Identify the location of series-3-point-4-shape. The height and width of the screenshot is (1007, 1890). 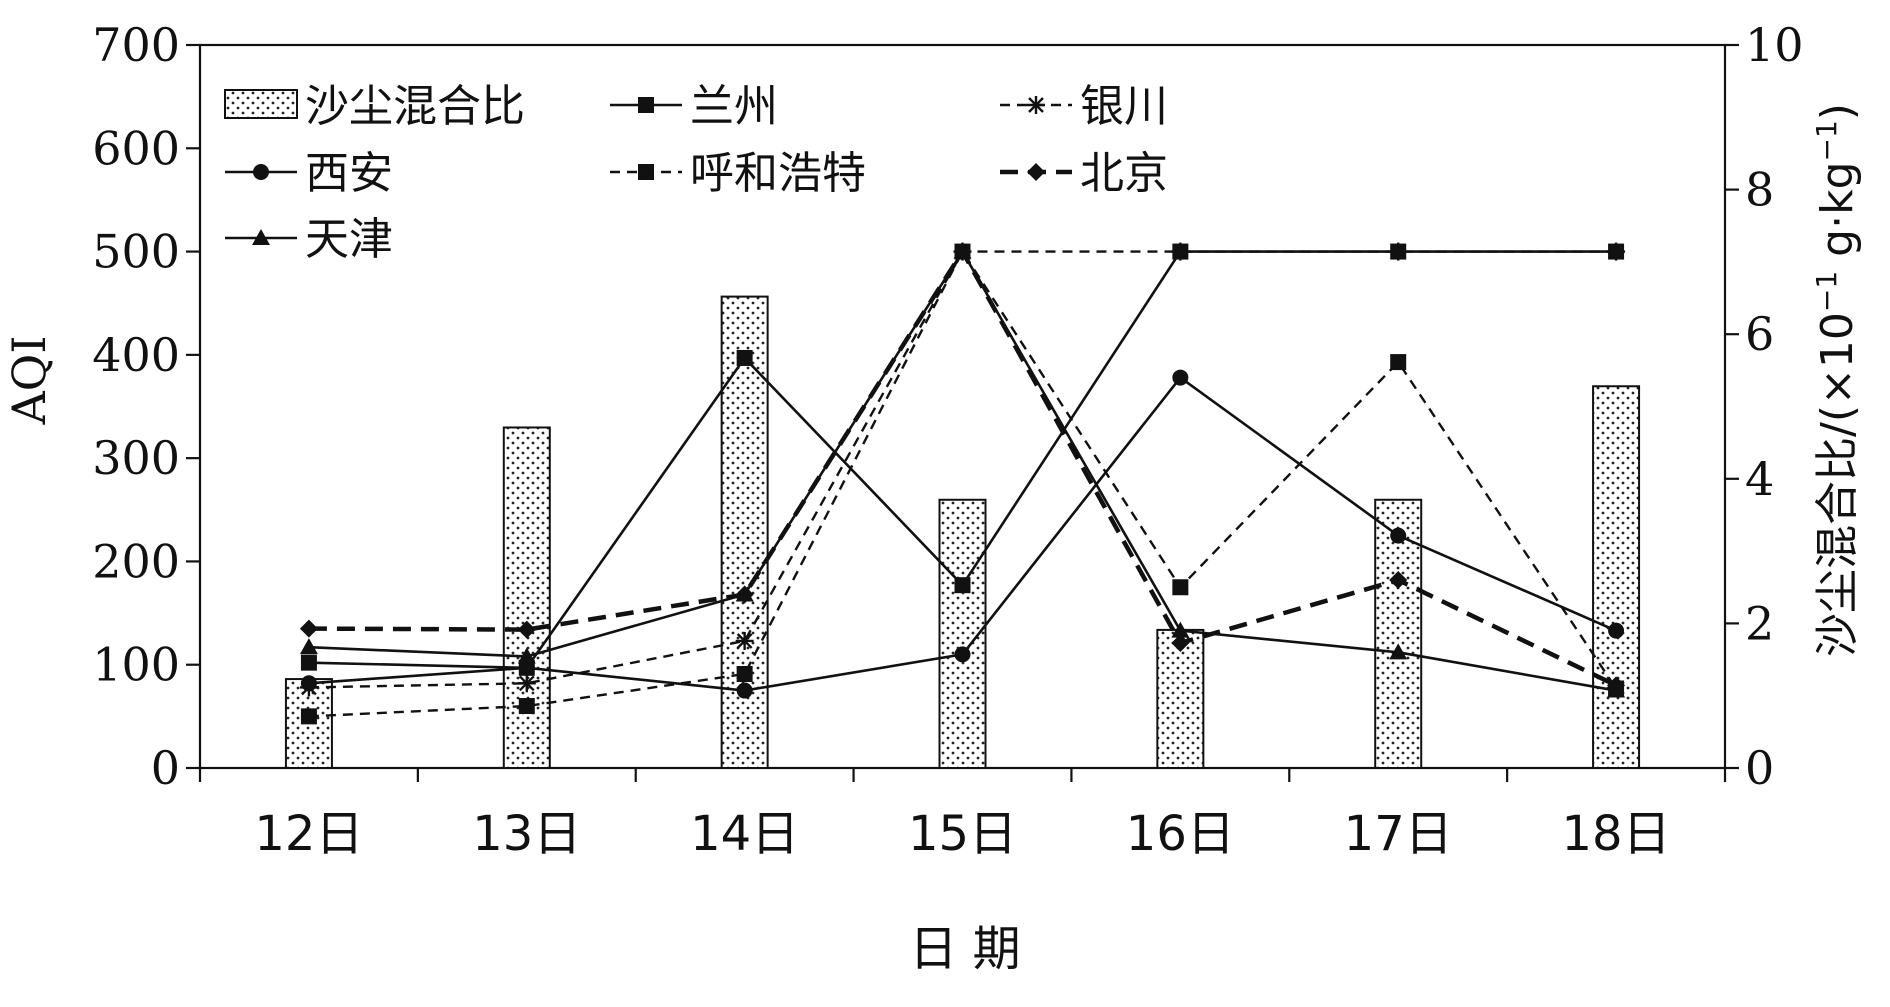
(962, 654).